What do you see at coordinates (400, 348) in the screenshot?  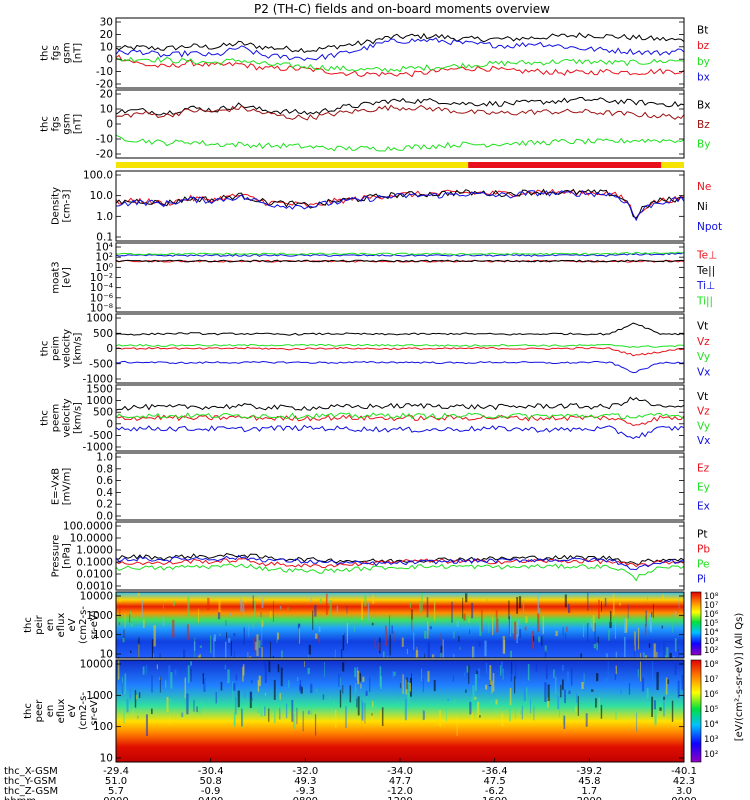 I see `series-group` at bounding box center [400, 348].